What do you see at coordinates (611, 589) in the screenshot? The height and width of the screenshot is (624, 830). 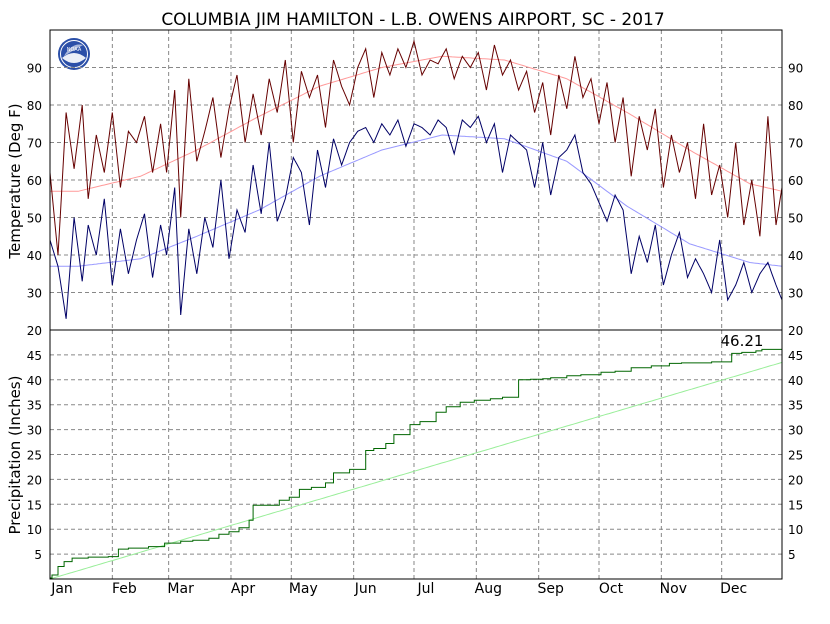 I see `month-tick-label: Oct` at bounding box center [611, 589].